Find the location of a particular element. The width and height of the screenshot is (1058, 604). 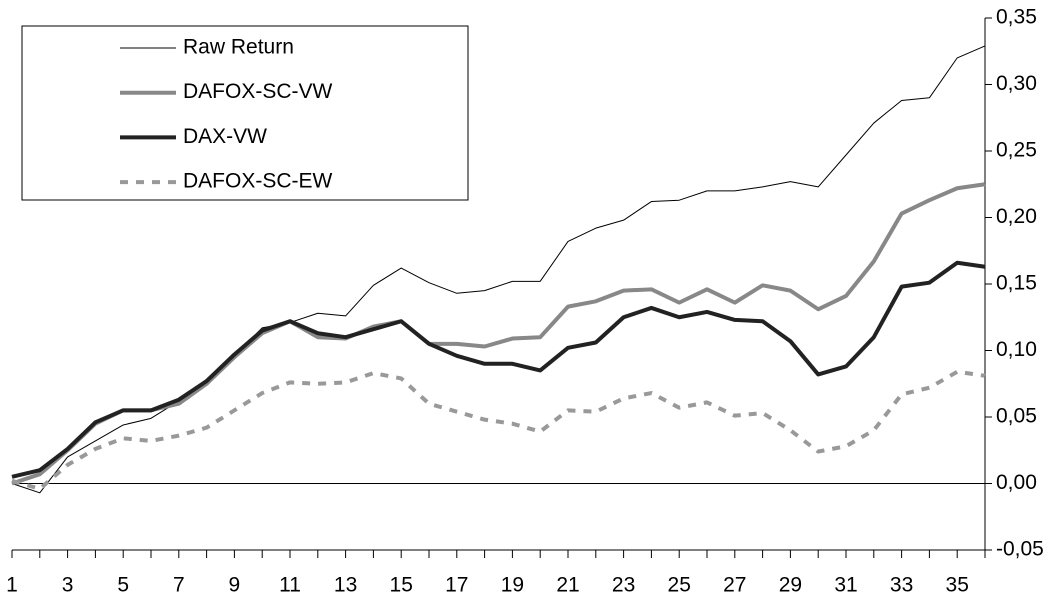

x-tick-label: 7 is located at coordinates (179, 585).